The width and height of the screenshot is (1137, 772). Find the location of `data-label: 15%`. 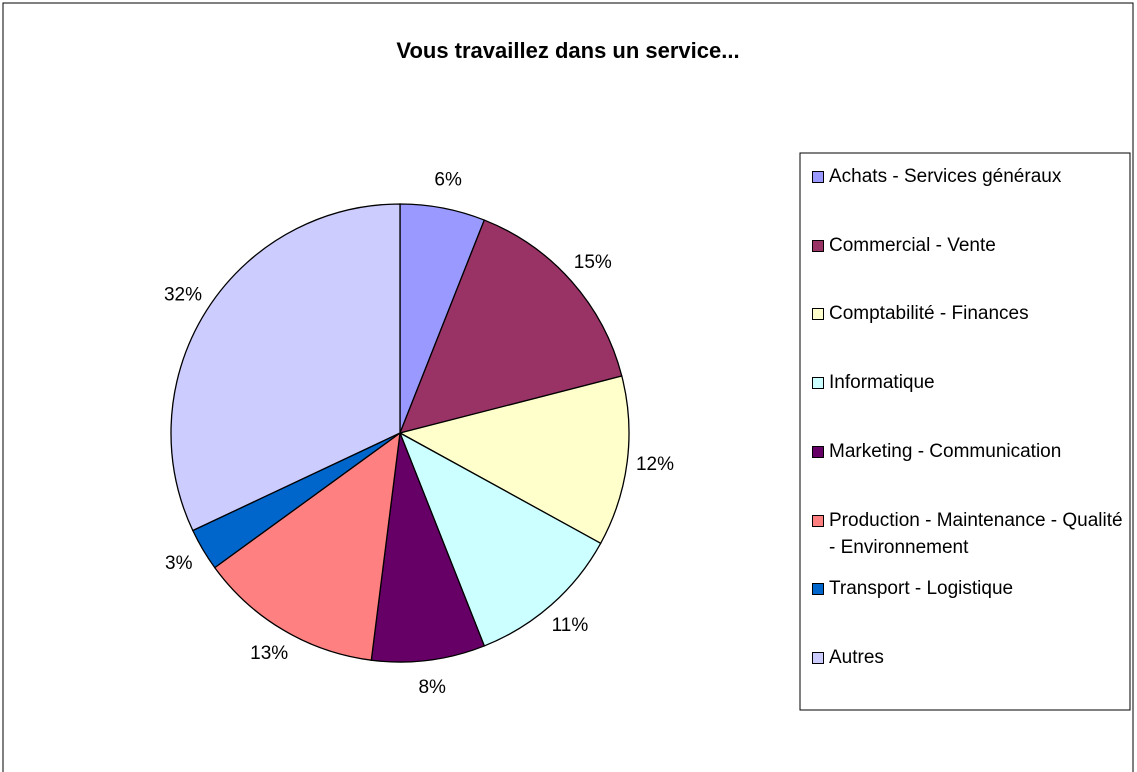

data-label: 15% is located at coordinates (593, 262).